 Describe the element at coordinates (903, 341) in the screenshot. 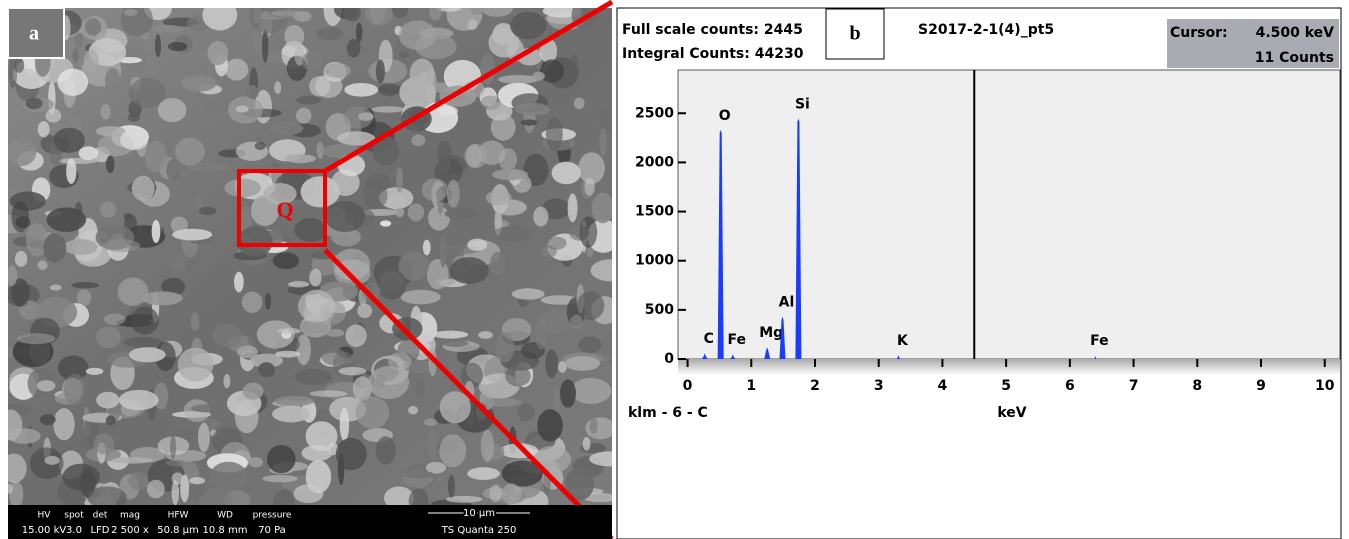

I see `peak-label: K` at that location.